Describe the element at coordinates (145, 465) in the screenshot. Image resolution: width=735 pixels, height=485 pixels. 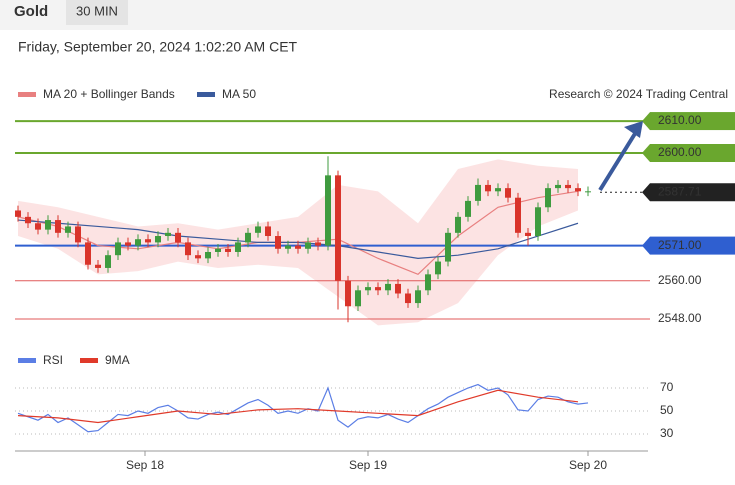
I see `x-tick-label: Sep 18` at that location.